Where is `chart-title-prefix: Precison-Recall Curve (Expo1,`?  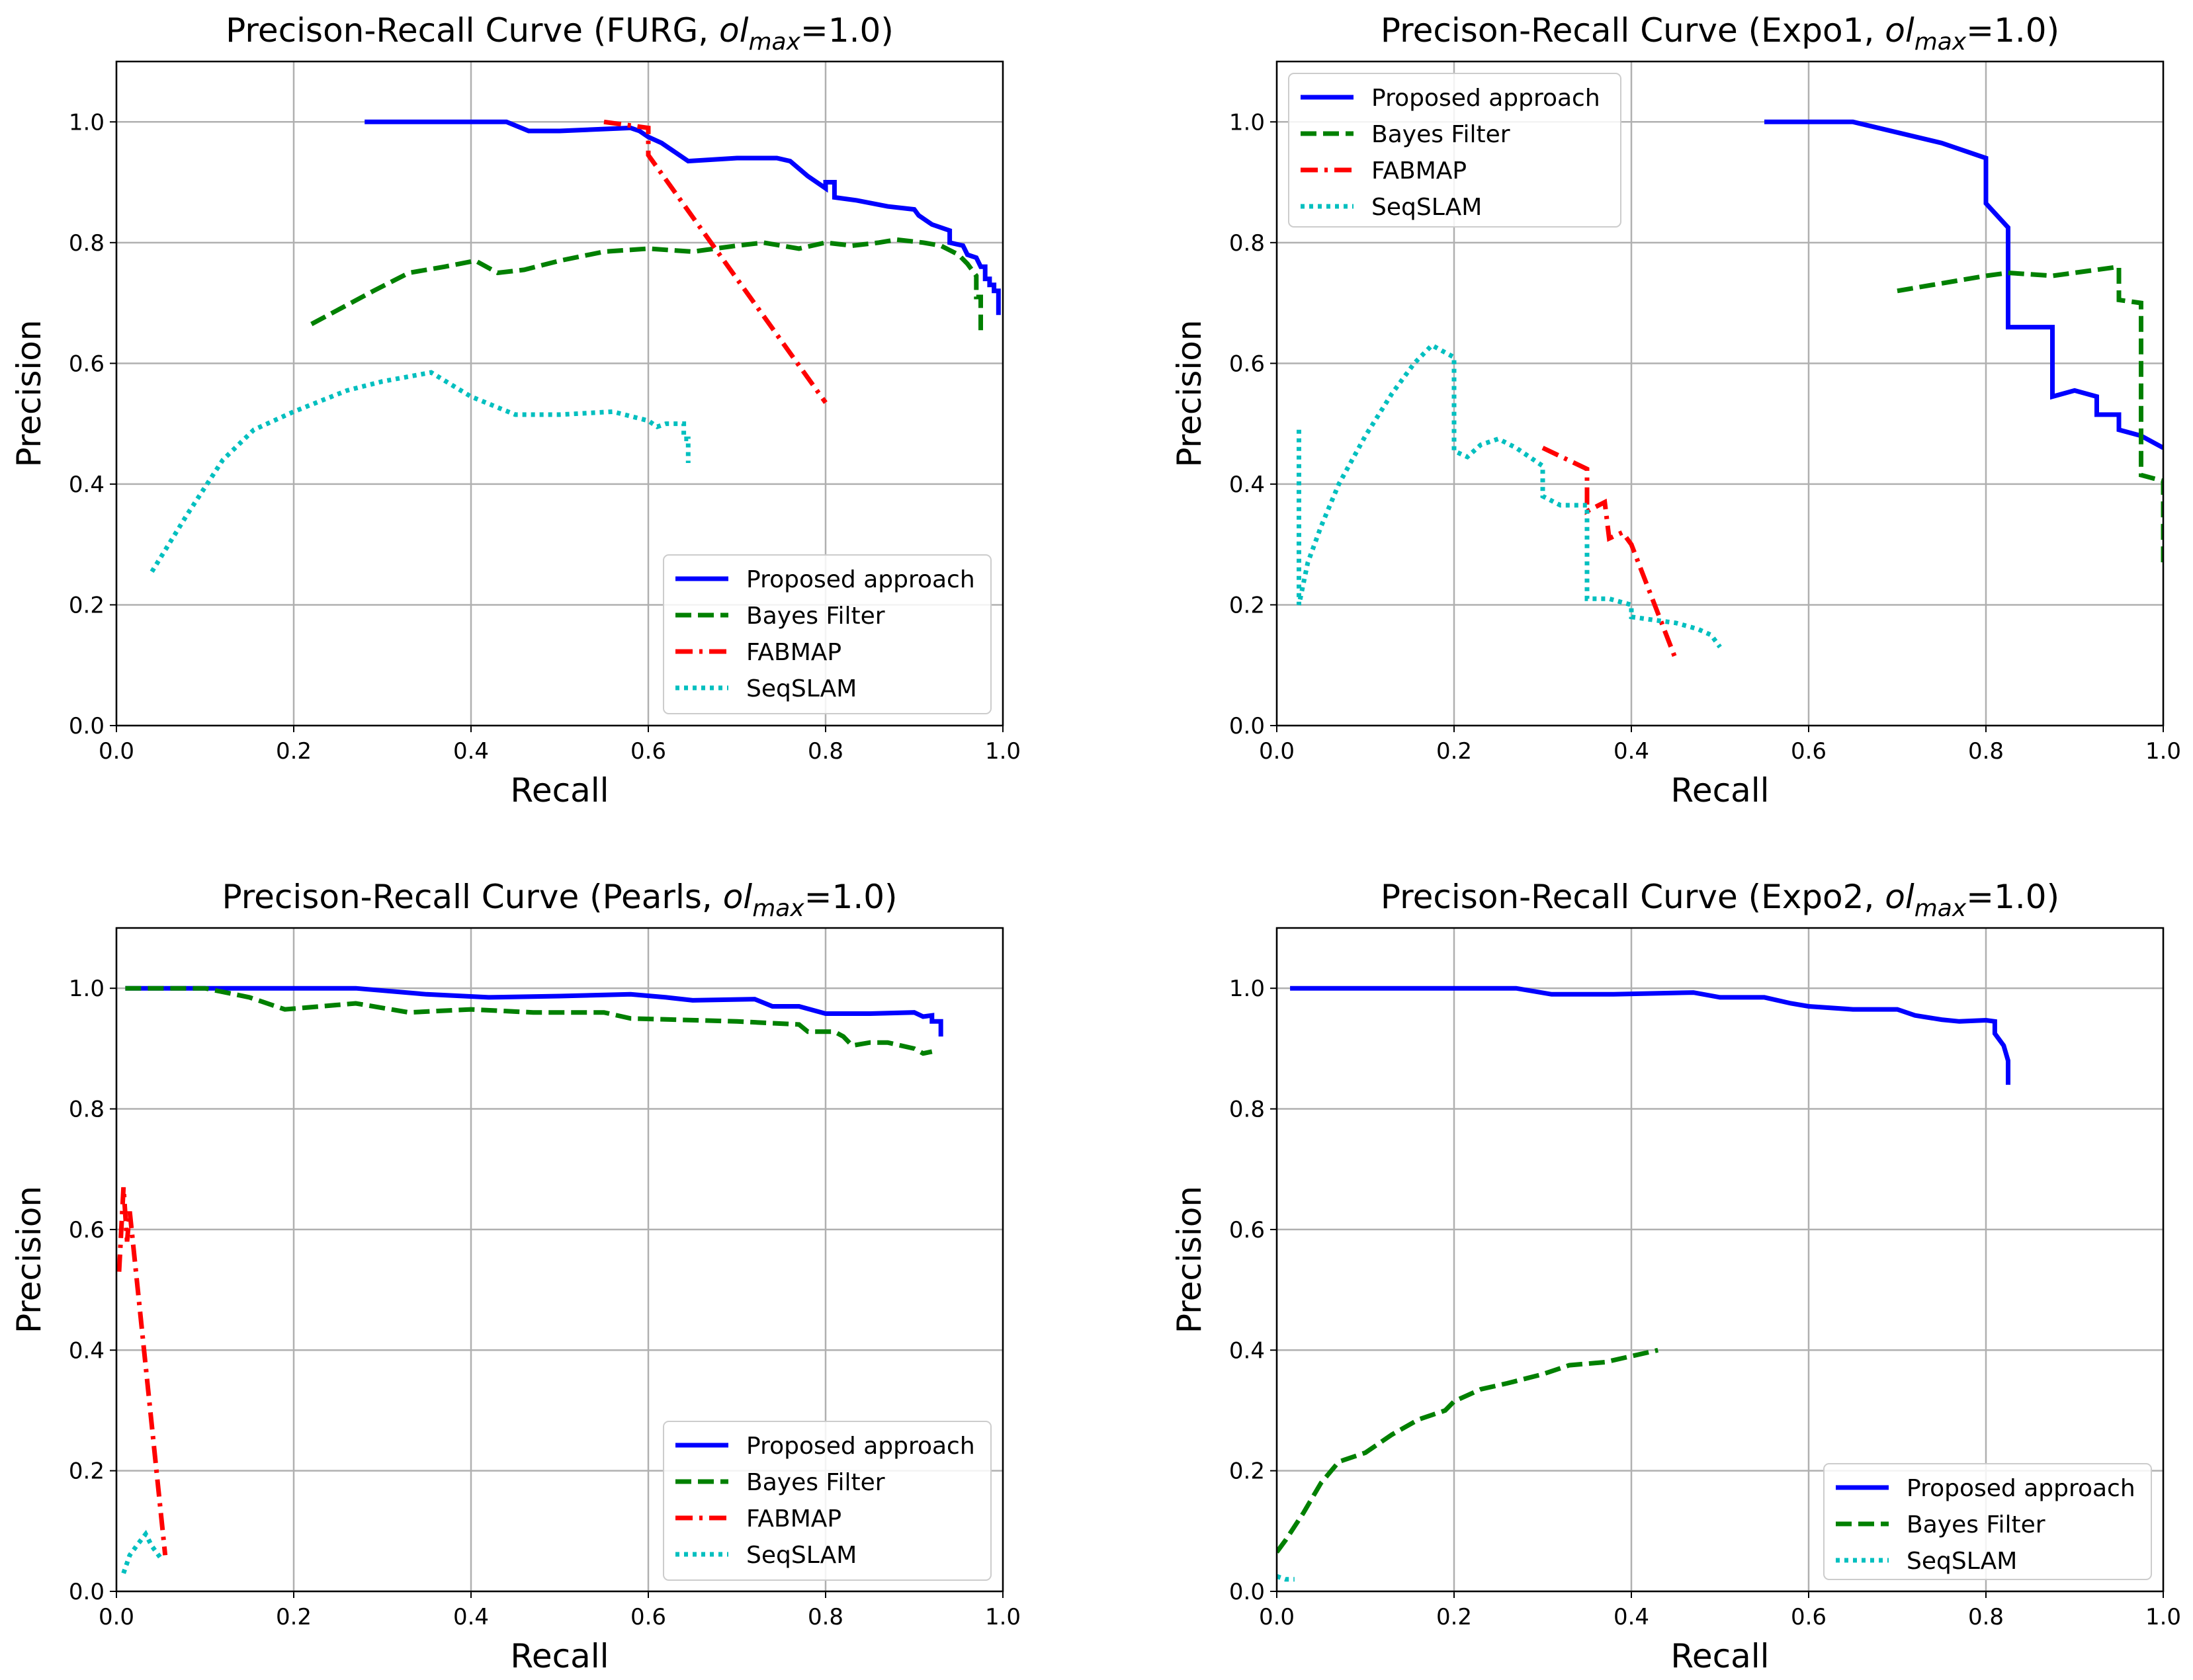 chart-title-prefix: Precison-Recall Curve (Expo1, is located at coordinates (1633, 30).